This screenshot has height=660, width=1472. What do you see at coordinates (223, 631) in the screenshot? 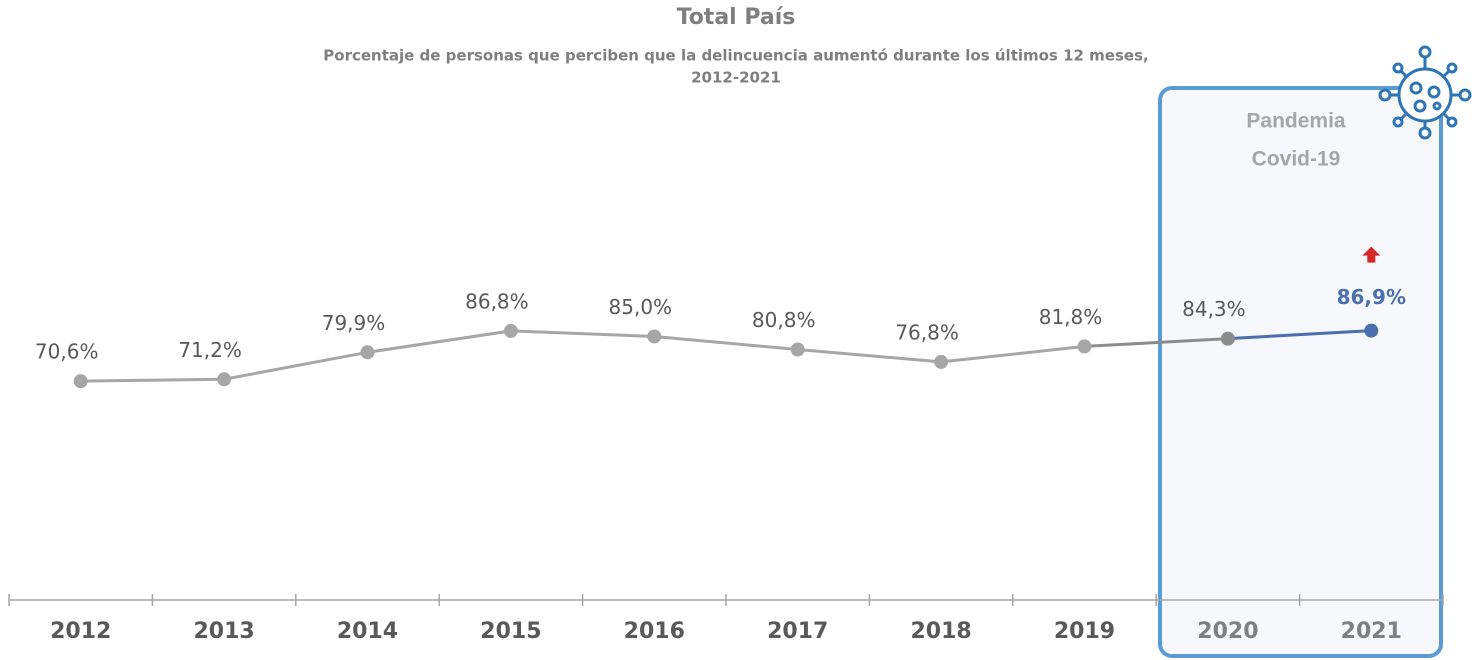
I see `x-tick-label: 2013` at bounding box center [223, 631].